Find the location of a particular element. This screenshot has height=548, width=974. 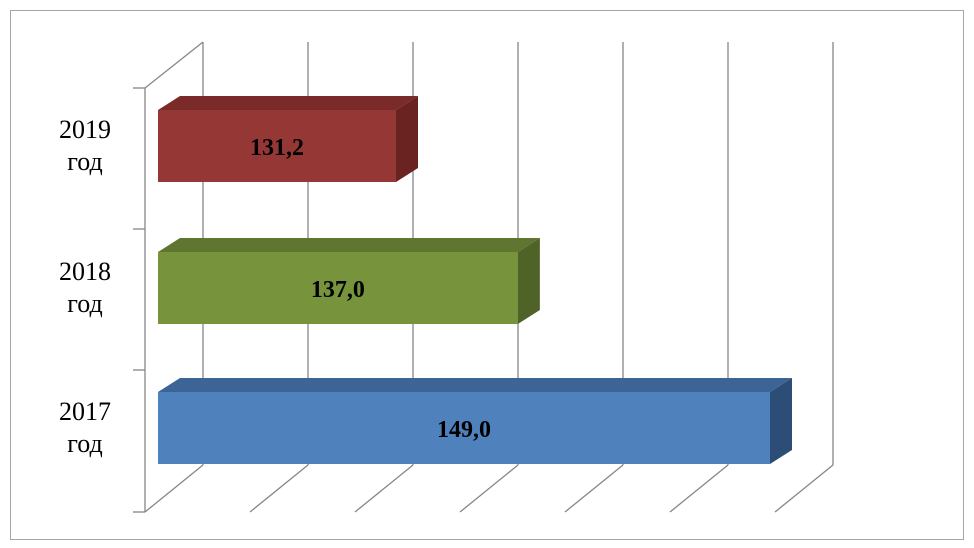

category-label-line: 2017 is located at coordinates (85, 411).